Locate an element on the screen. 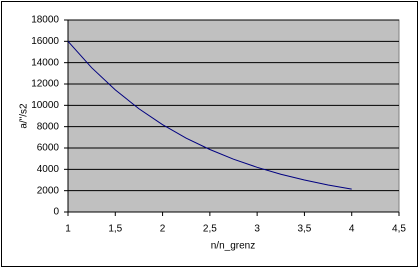 The height and width of the screenshot is (269, 420). x-tick-label: 4 is located at coordinates (352, 229).